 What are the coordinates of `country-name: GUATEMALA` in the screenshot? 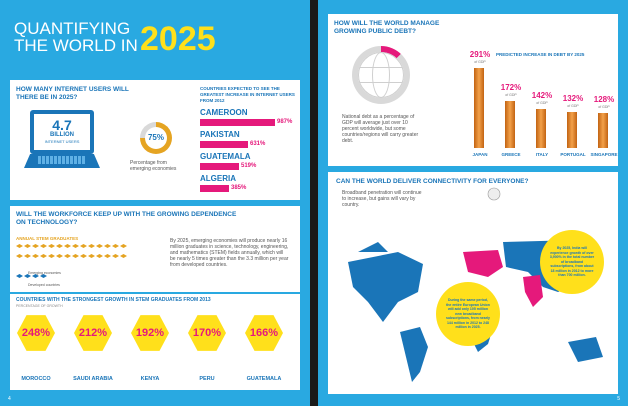 It's located at (225, 156).